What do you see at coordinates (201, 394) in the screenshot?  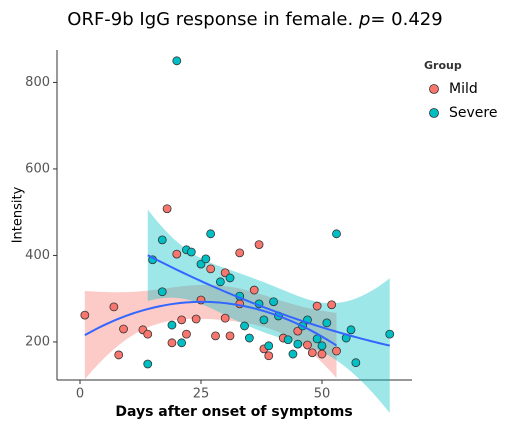 I see `x-tick-label: 25` at bounding box center [201, 394].